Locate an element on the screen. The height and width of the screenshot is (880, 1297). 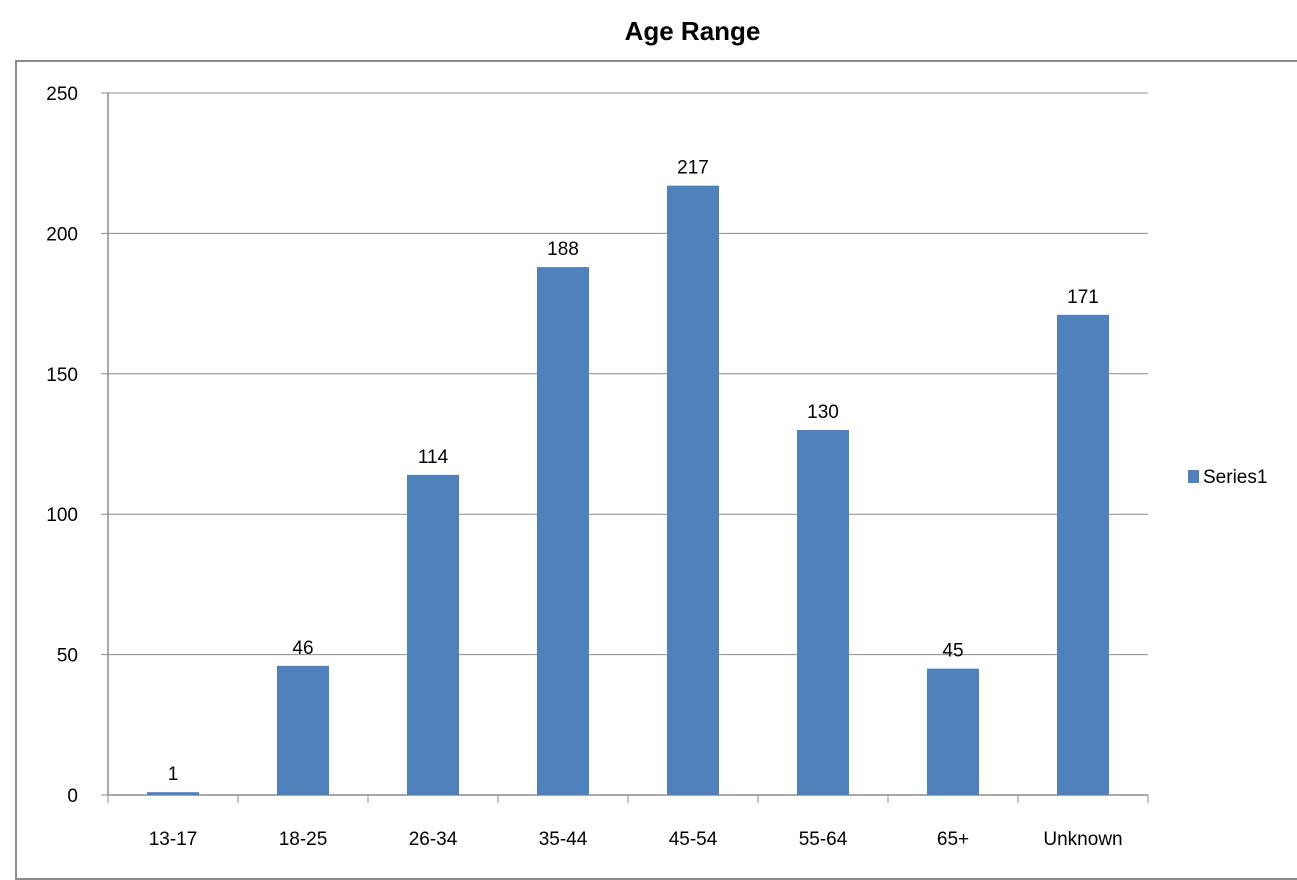
y-tick-label: 200 is located at coordinates (62, 234).